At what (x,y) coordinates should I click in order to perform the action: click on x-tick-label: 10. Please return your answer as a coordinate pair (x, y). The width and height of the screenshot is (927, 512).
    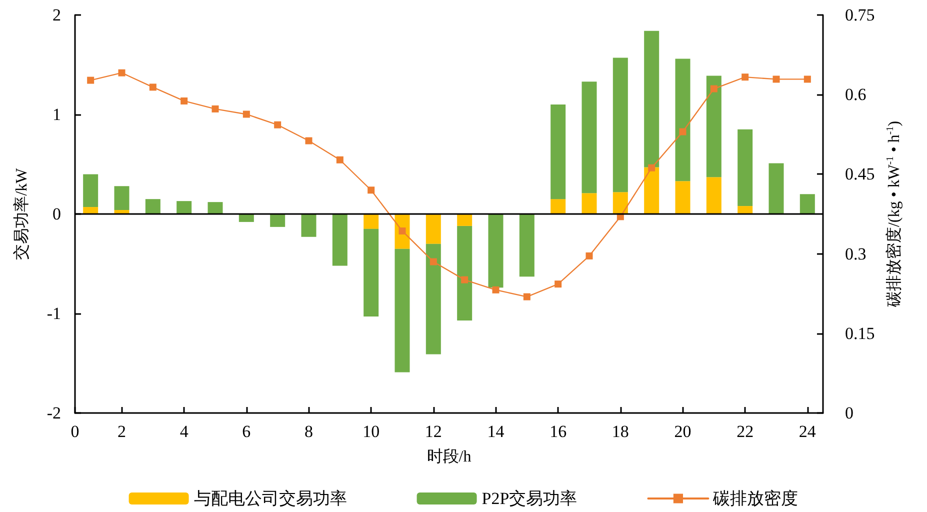
    Looking at the image, I should click on (371, 431).